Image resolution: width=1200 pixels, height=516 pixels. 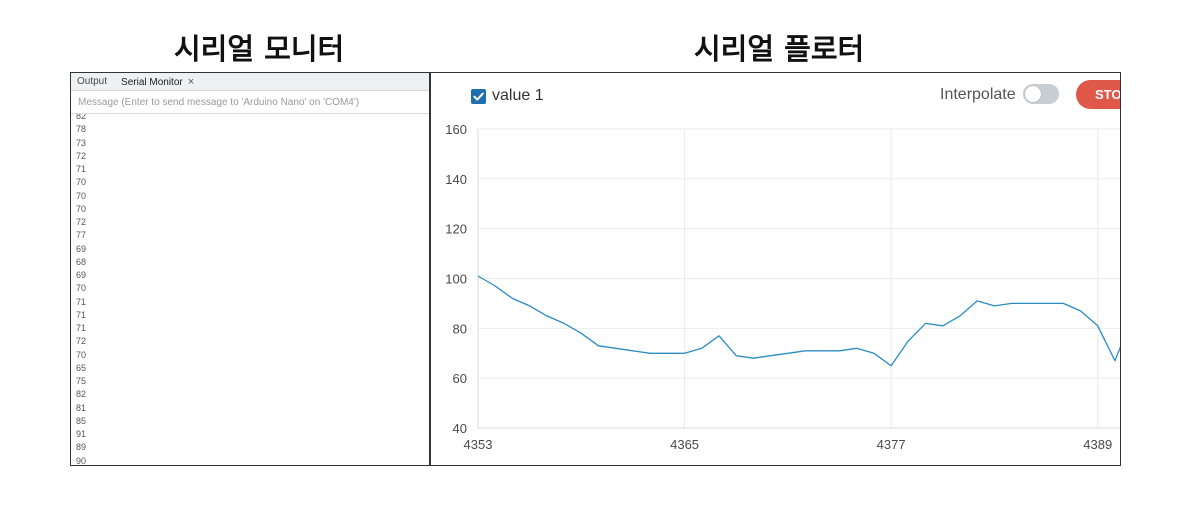 What do you see at coordinates (460, 428) in the screenshot?
I see `y-tick-label: 40` at bounding box center [460, 428].